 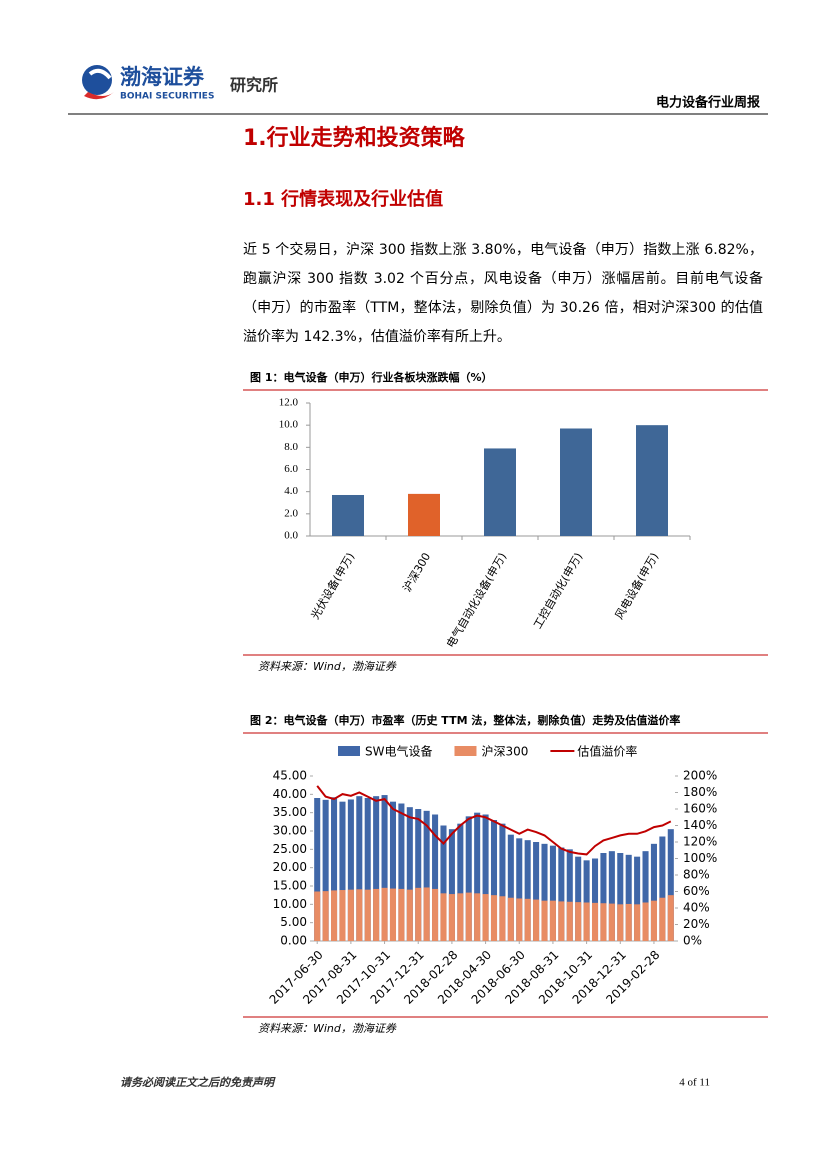 I want to click on y-tick-label: 180%, so click(x=700, y=792).